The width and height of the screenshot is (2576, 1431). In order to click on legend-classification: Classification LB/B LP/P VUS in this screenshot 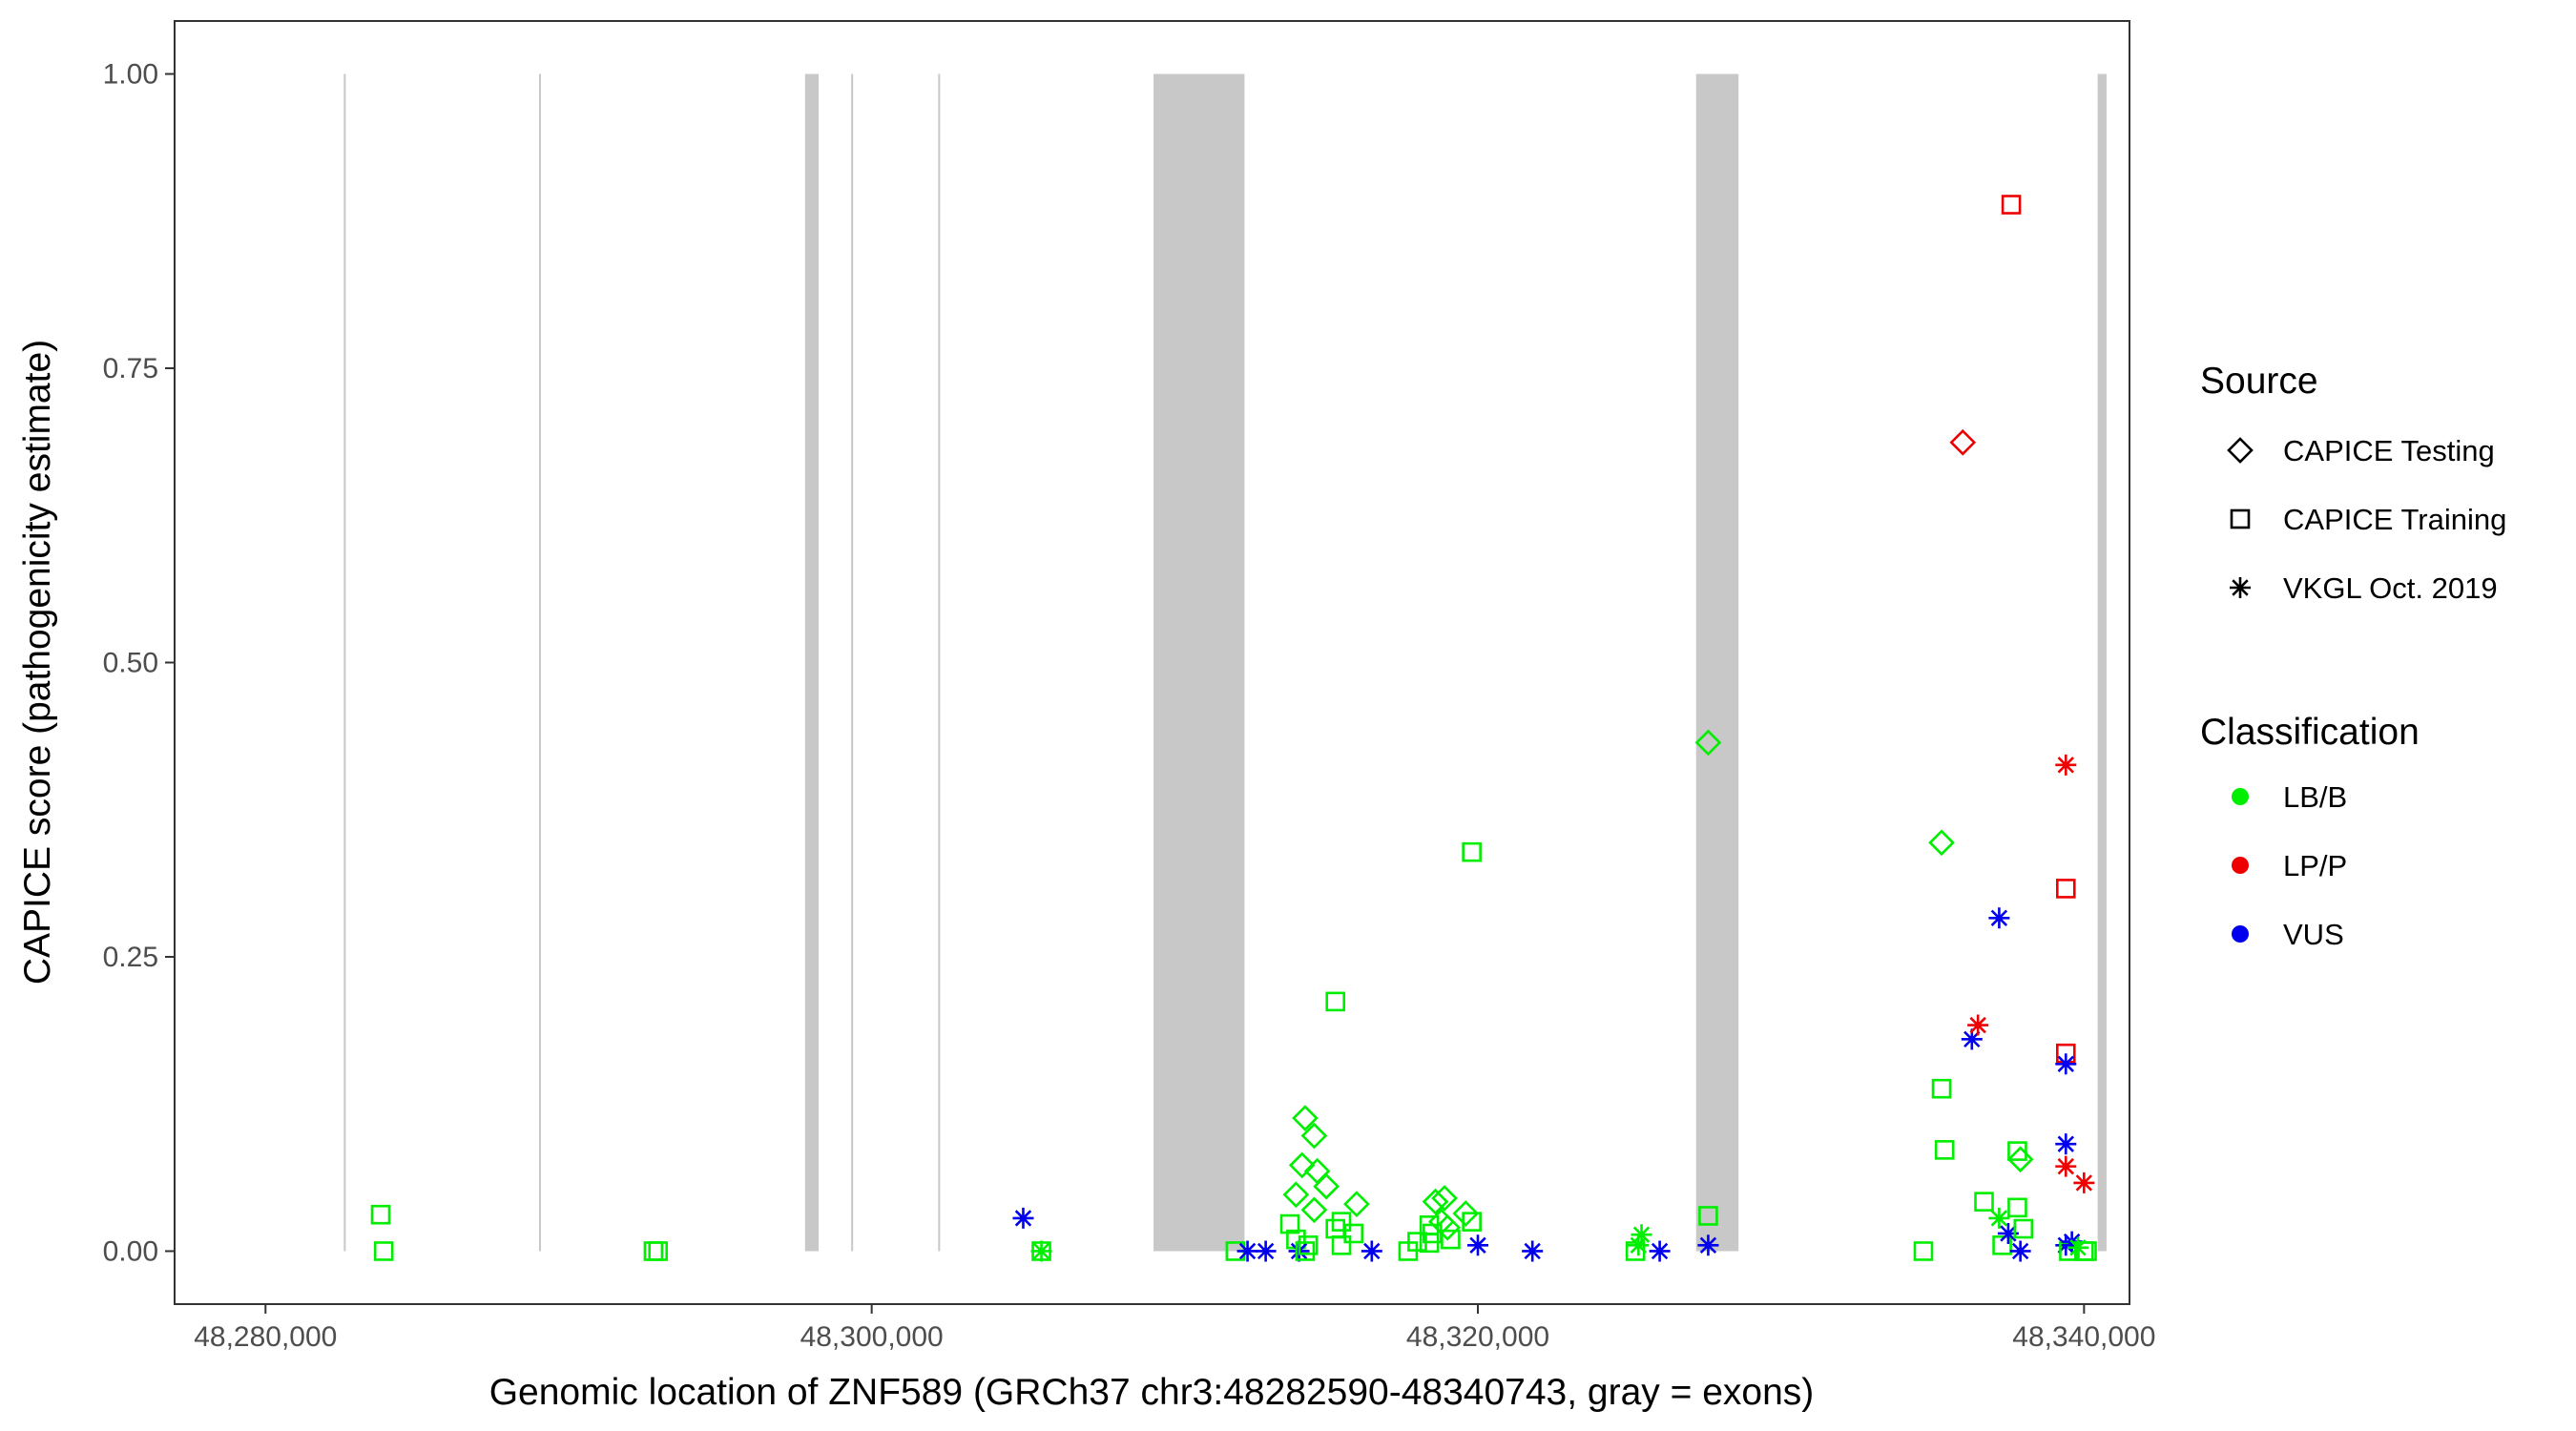, I will do `click(2310, 831)`.